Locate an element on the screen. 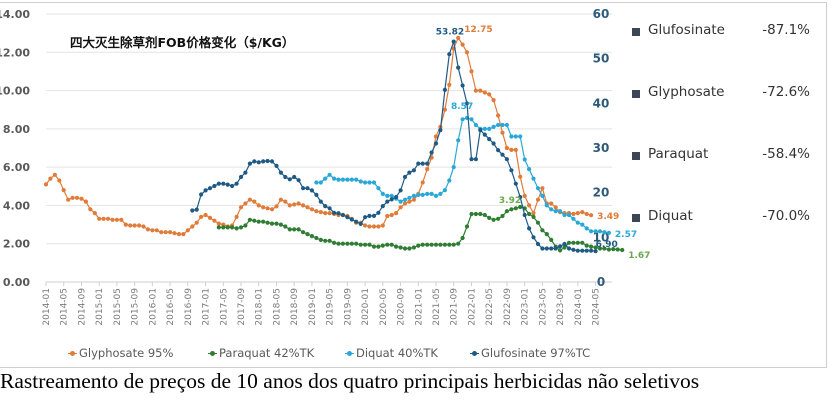 The width and height of the screenshot is (834, 407). y-axis-left: 0.00 2.00 4.00 6.00 8.00 10.00 12.00 14.00 is located at coordinates (15, 148).